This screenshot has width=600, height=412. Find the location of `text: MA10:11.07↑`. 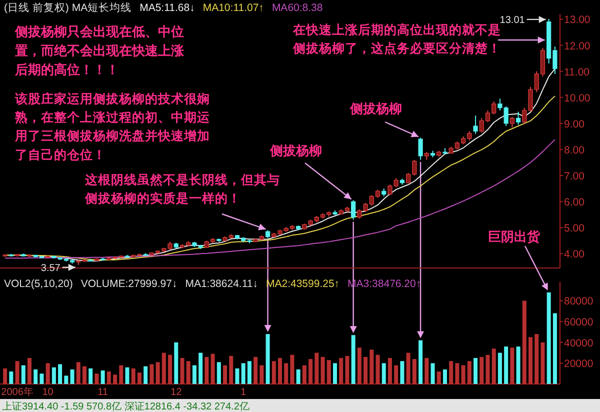

text: MA10:11.07↑ is located at coordinates (233, 8).